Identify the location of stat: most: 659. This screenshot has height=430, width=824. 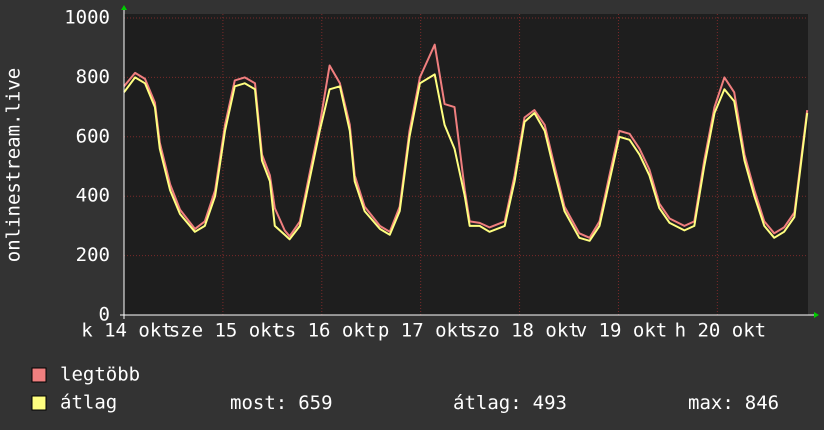
(281, 403).